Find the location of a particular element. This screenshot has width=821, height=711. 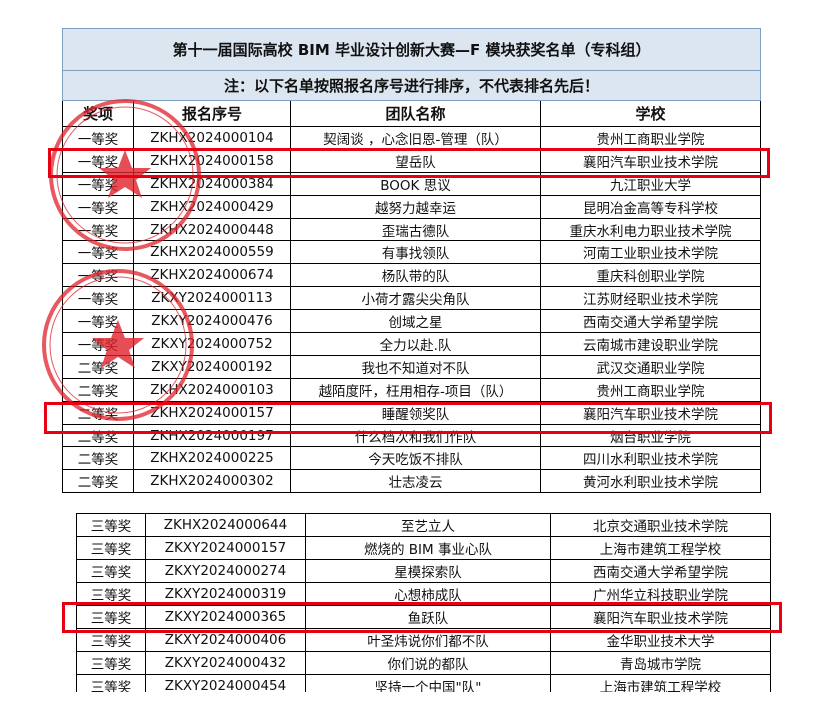

table-cell: 小荷才露尖尖角队 is located at coordinates (415, 298).